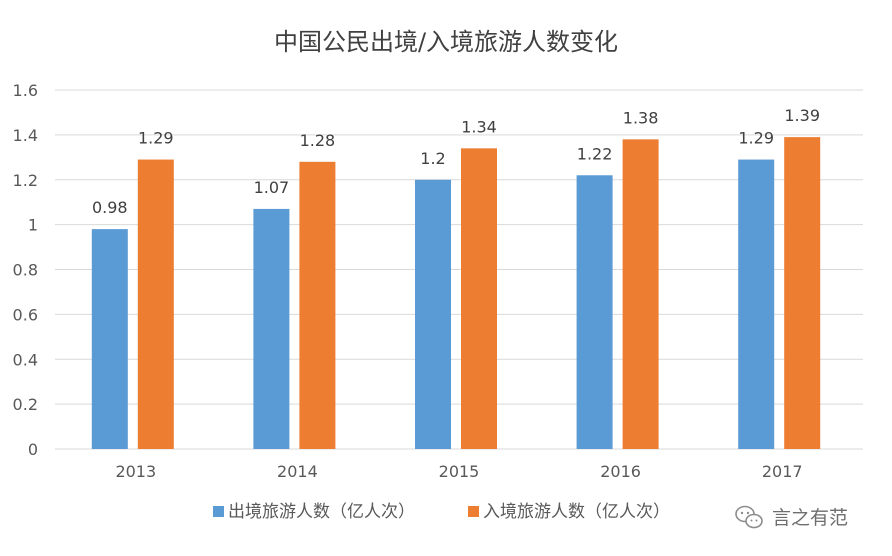 The image size is (892, 556). I want to click on y-tick-label: 0.2, so click(25, 404).